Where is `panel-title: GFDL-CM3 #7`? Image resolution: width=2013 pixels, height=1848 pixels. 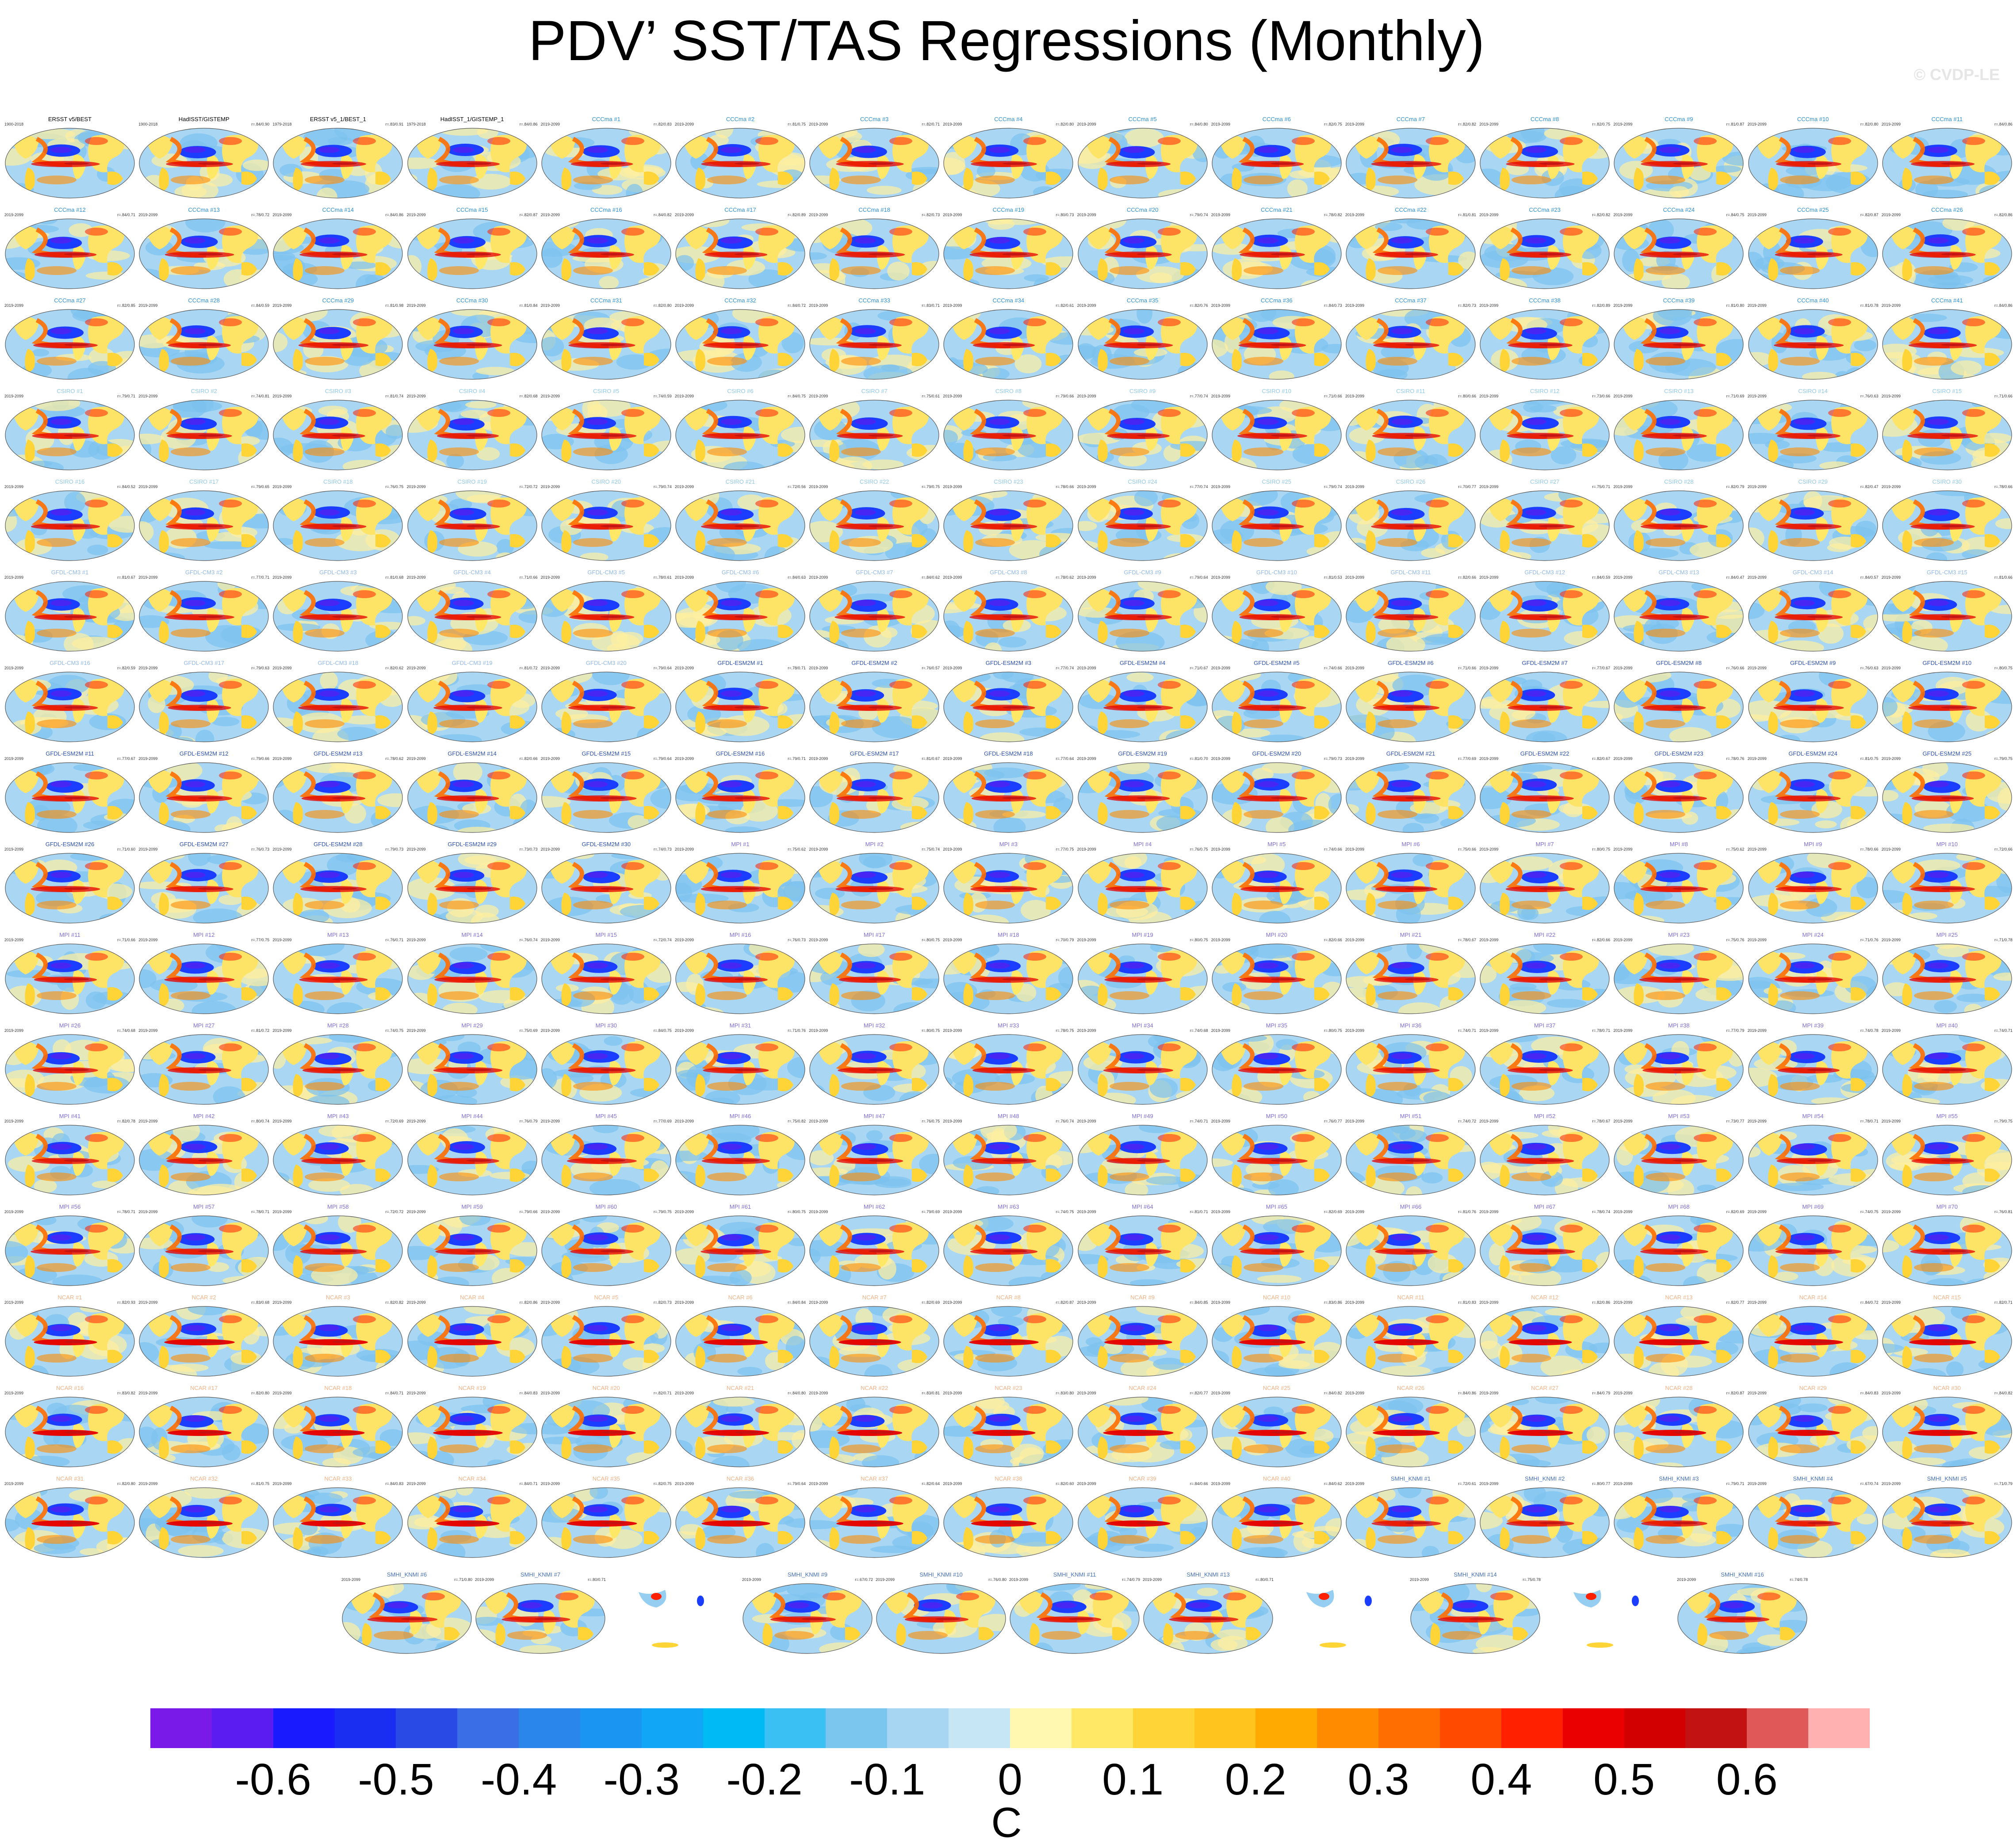
panel-title: GFDL-CM3 #7 is located at coordinates (874, 572).